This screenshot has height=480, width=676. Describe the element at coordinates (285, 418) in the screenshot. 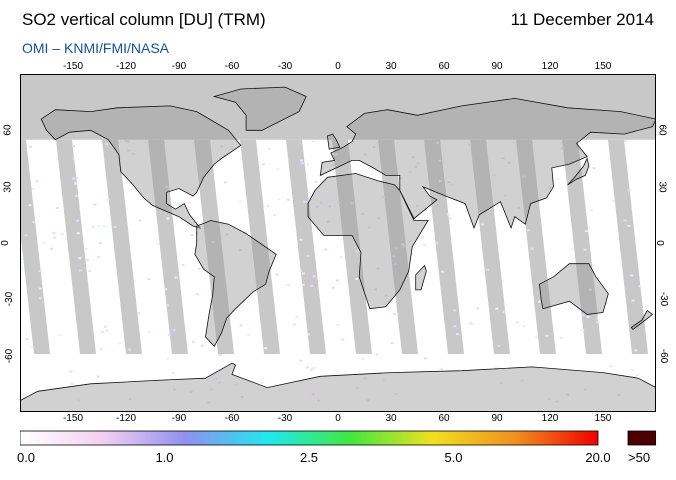

I see `lon-tick-bot: -30` at that location.